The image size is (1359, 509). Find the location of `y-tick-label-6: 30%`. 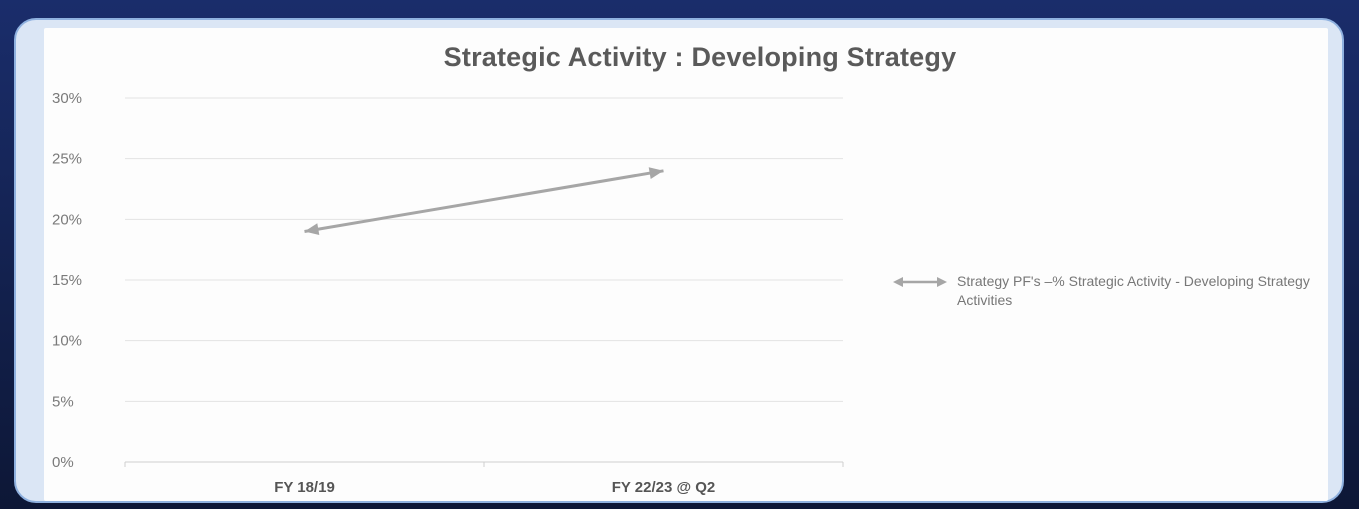

y-tick-label-6: 30% is located at coordinates (67, 98).